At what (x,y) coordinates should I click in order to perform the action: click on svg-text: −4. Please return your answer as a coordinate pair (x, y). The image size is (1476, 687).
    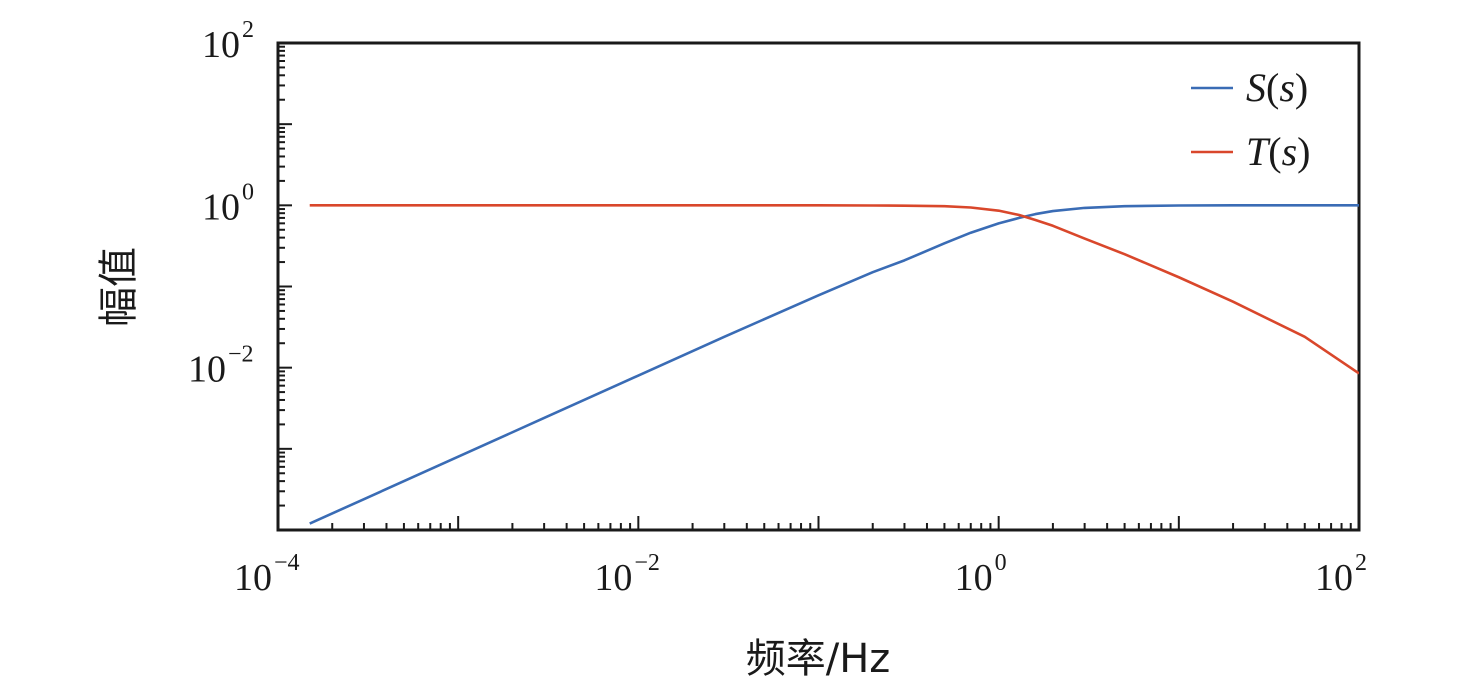
    Looking at the image, I should click on (287, 563).